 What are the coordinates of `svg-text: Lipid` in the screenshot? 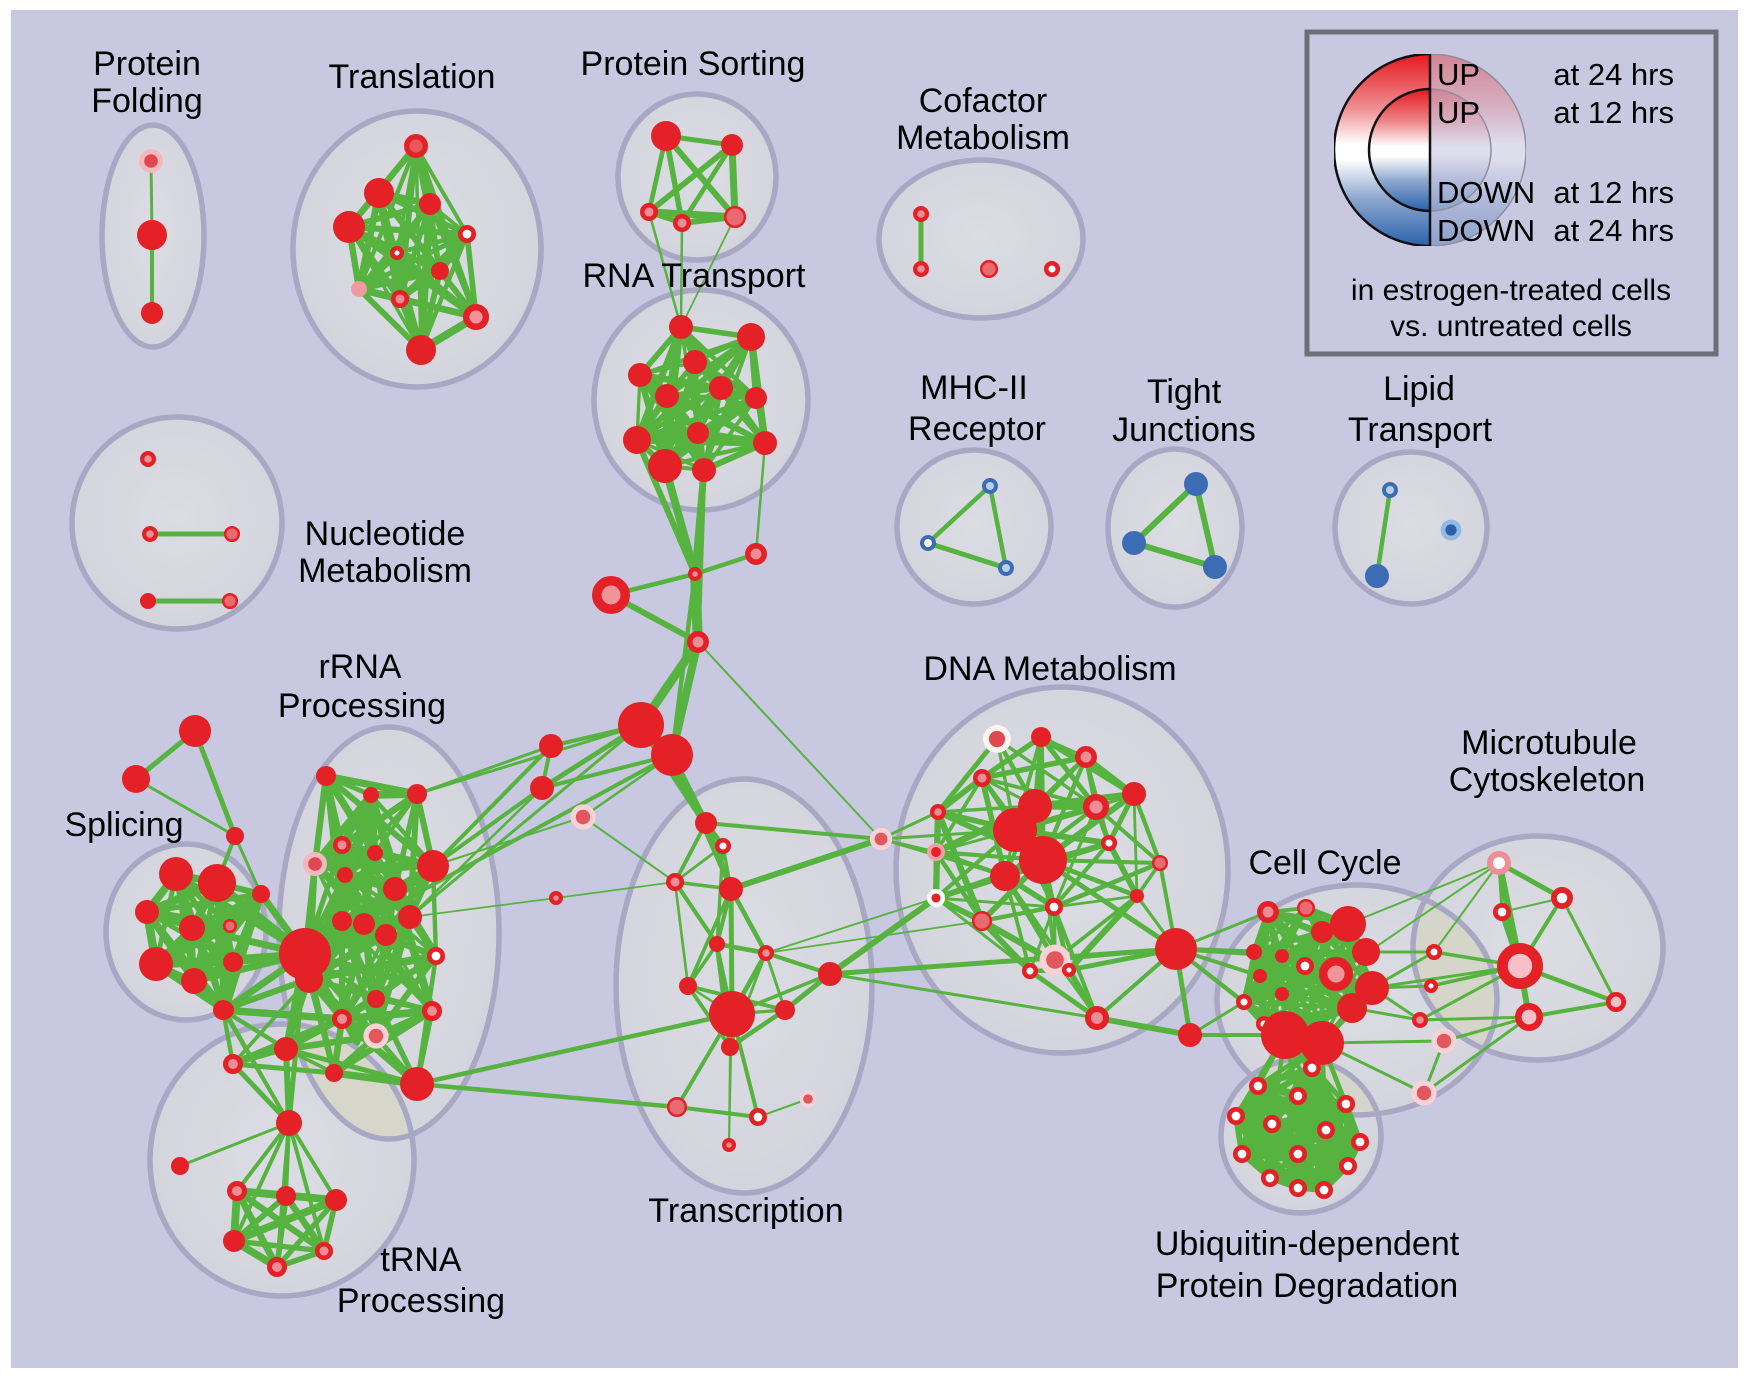 It's located at (1419, 389).